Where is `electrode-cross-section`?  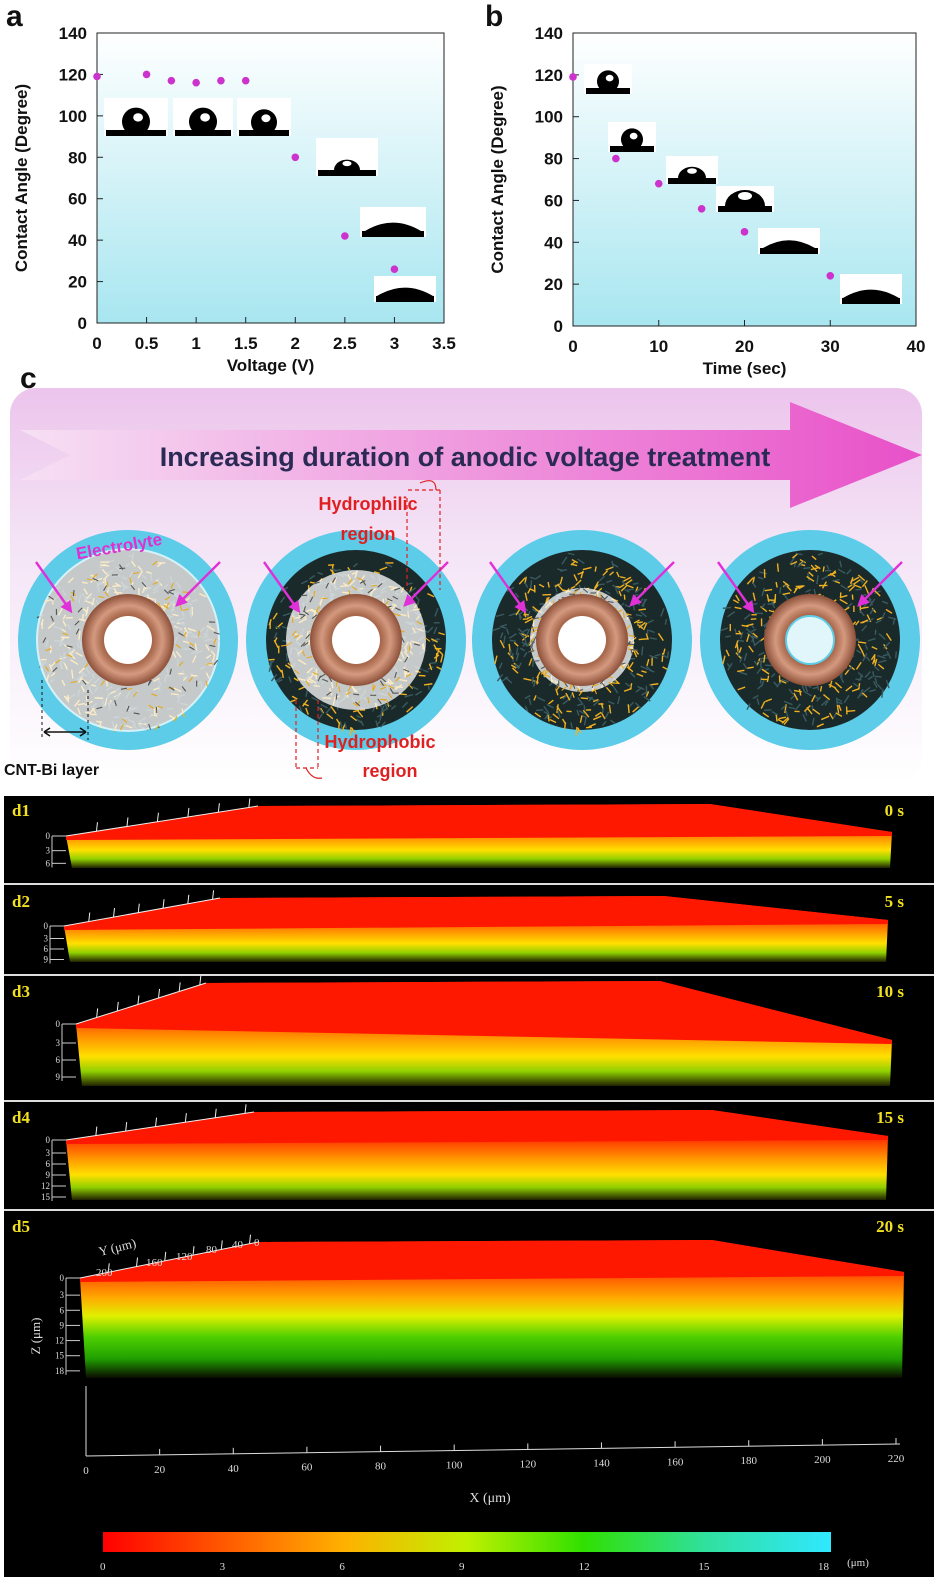 electrode-cross-section is located at coordinates (582, 640).